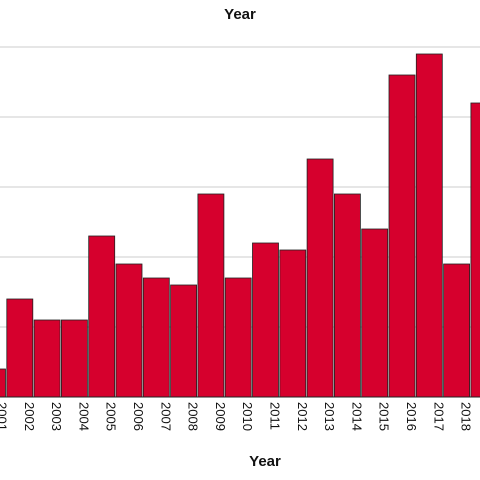  What do you see at coordinates (56, 416) in the screenshot?
I see `x-tick-label-2003: 2003` at bounding box center [56, 416].